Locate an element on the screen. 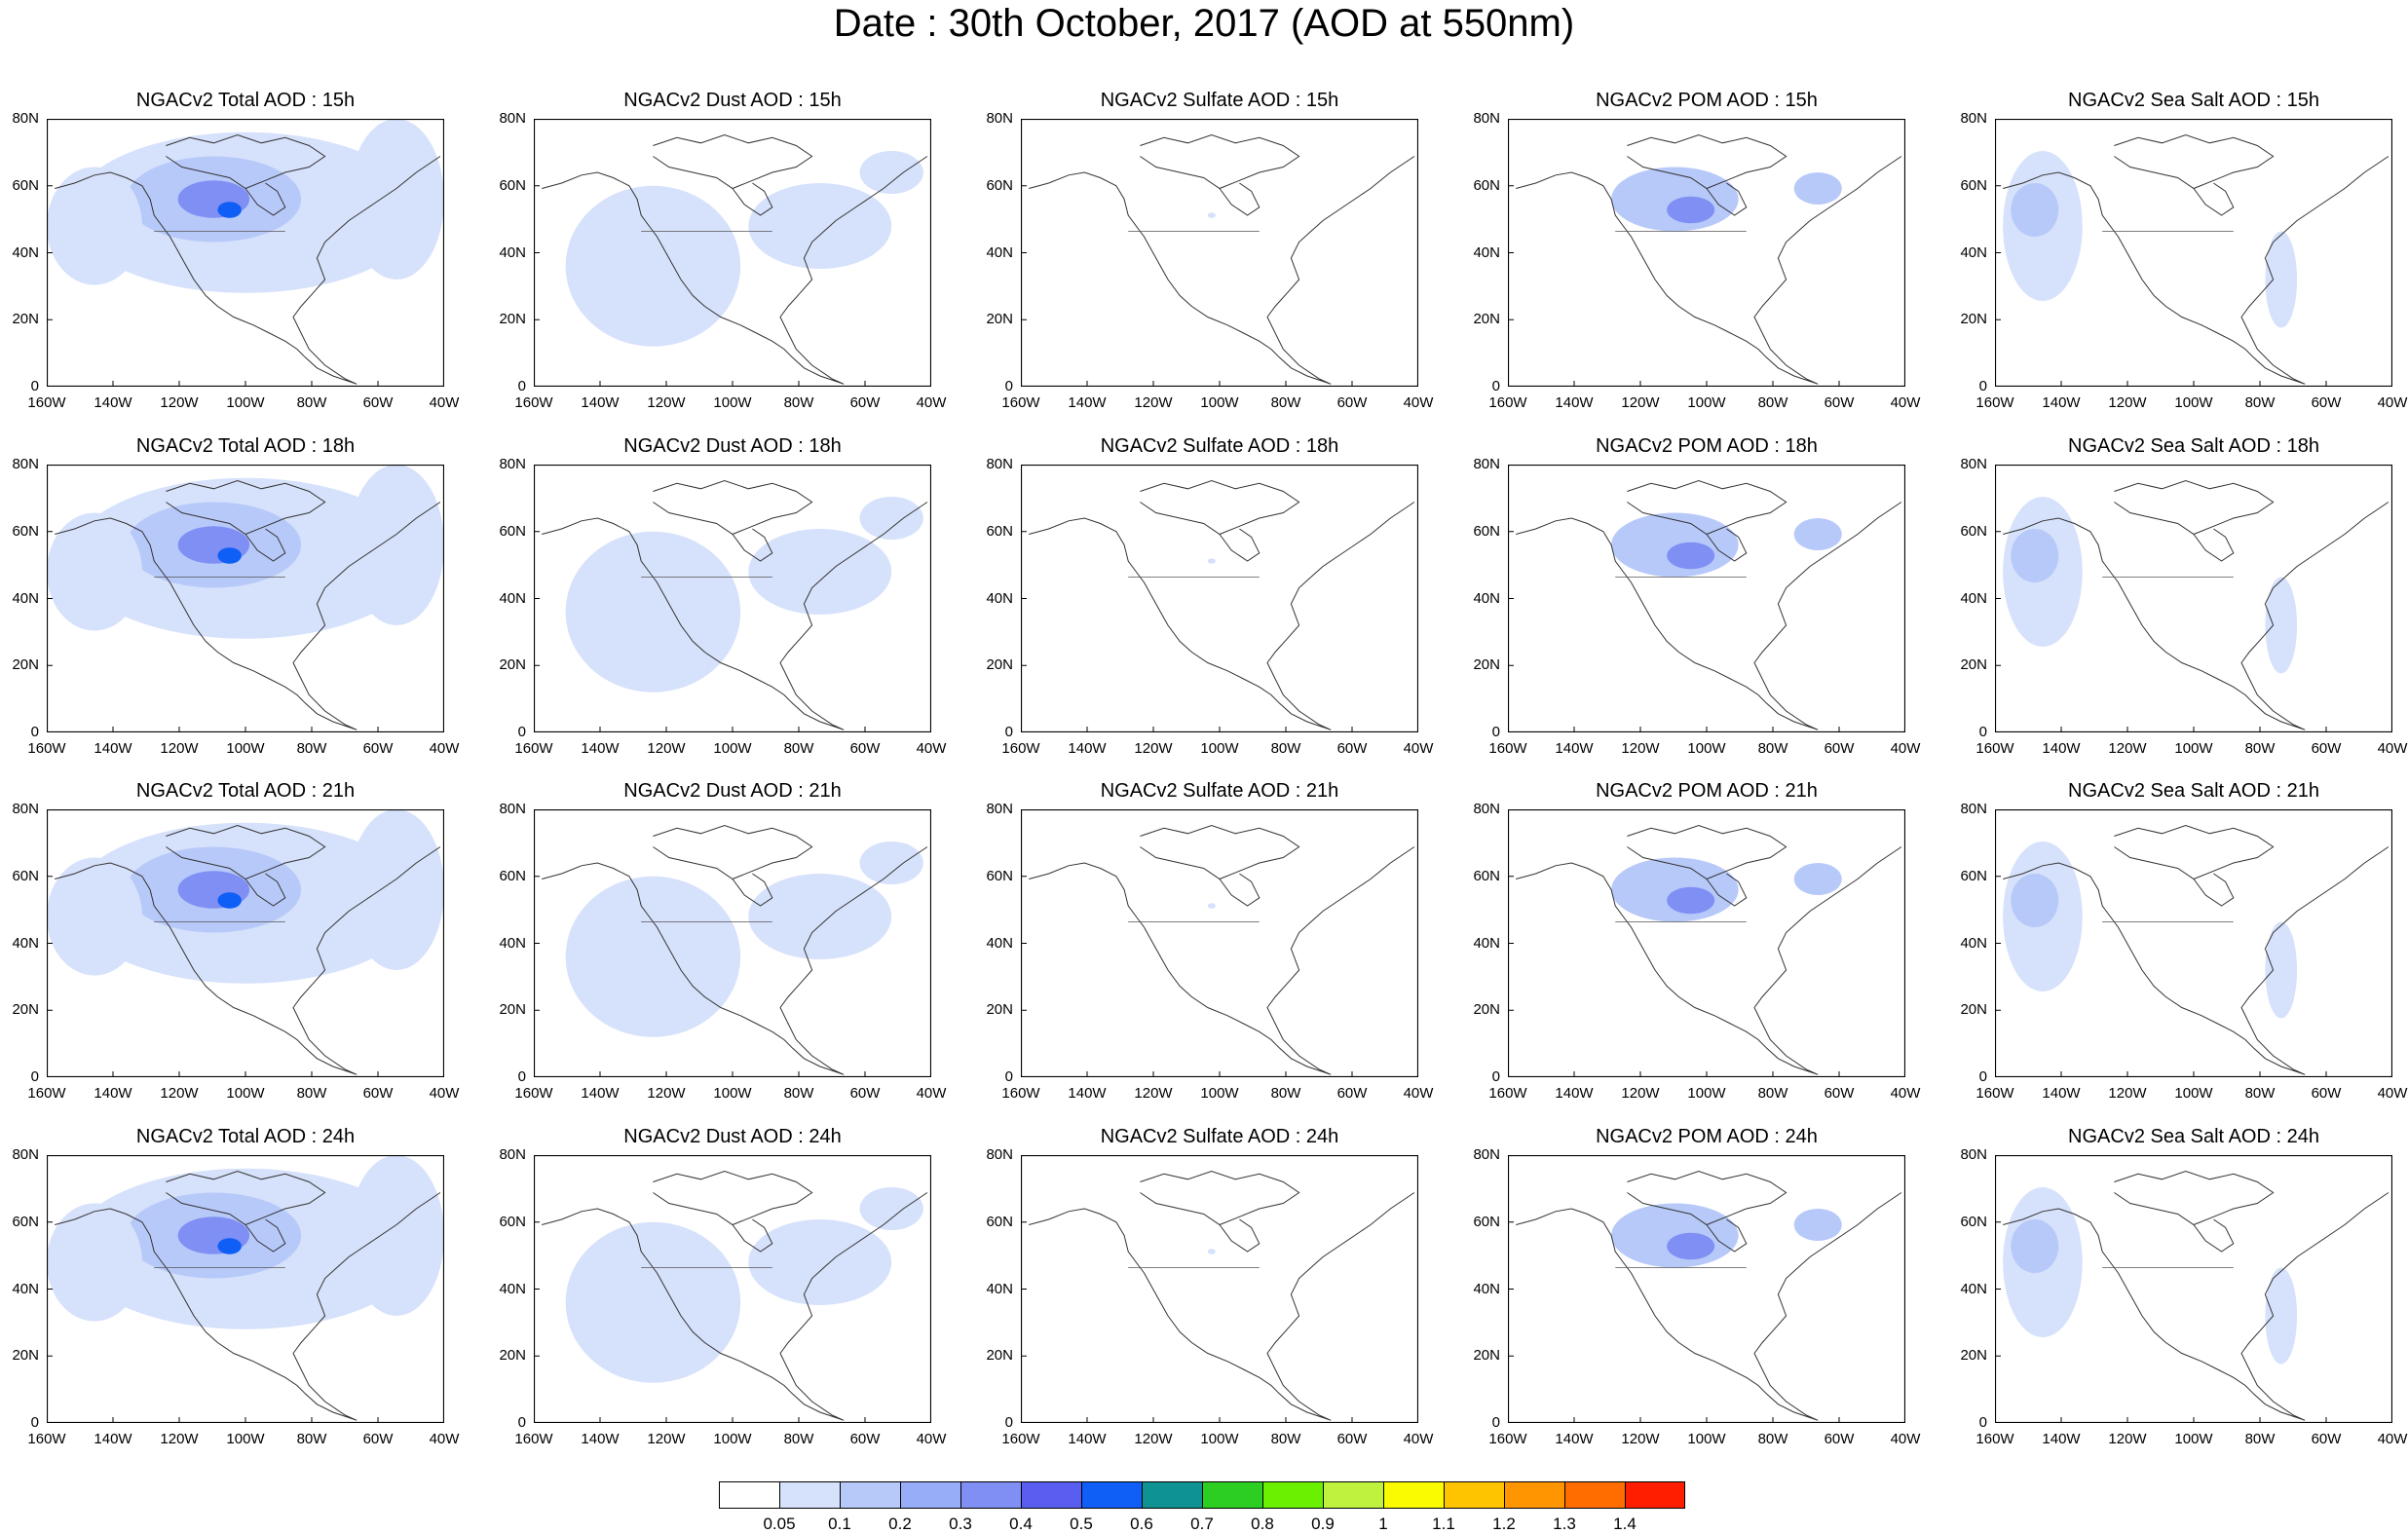 This screenshot has width=2408, height=1534. panel-title: NGACv2 Sulfate AOD : 18h is located at coordinates (1219, 446).